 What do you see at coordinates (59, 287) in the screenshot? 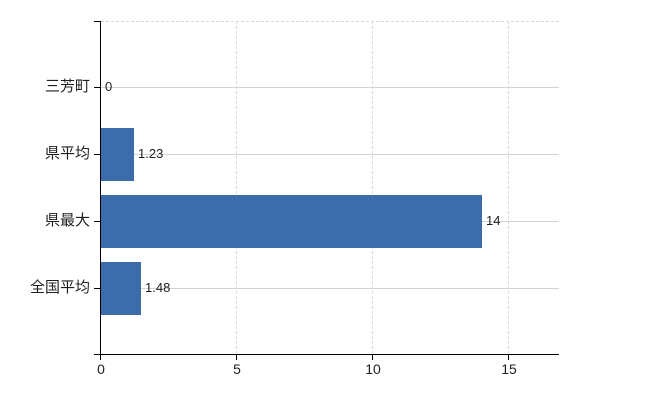
I see `category-label: 全国平均` at bounding box center [59, 287].